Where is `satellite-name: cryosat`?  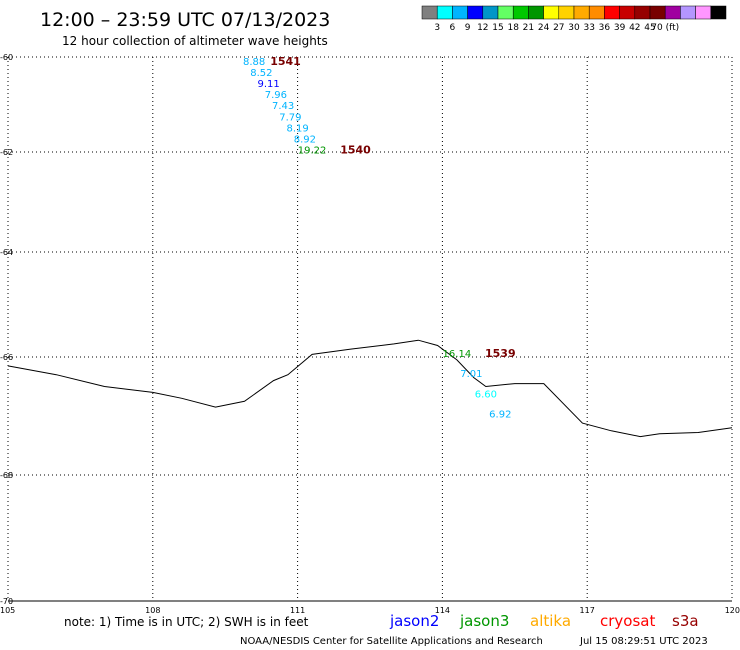 satellite-name: cryosat is located at coordinates (627, 621).